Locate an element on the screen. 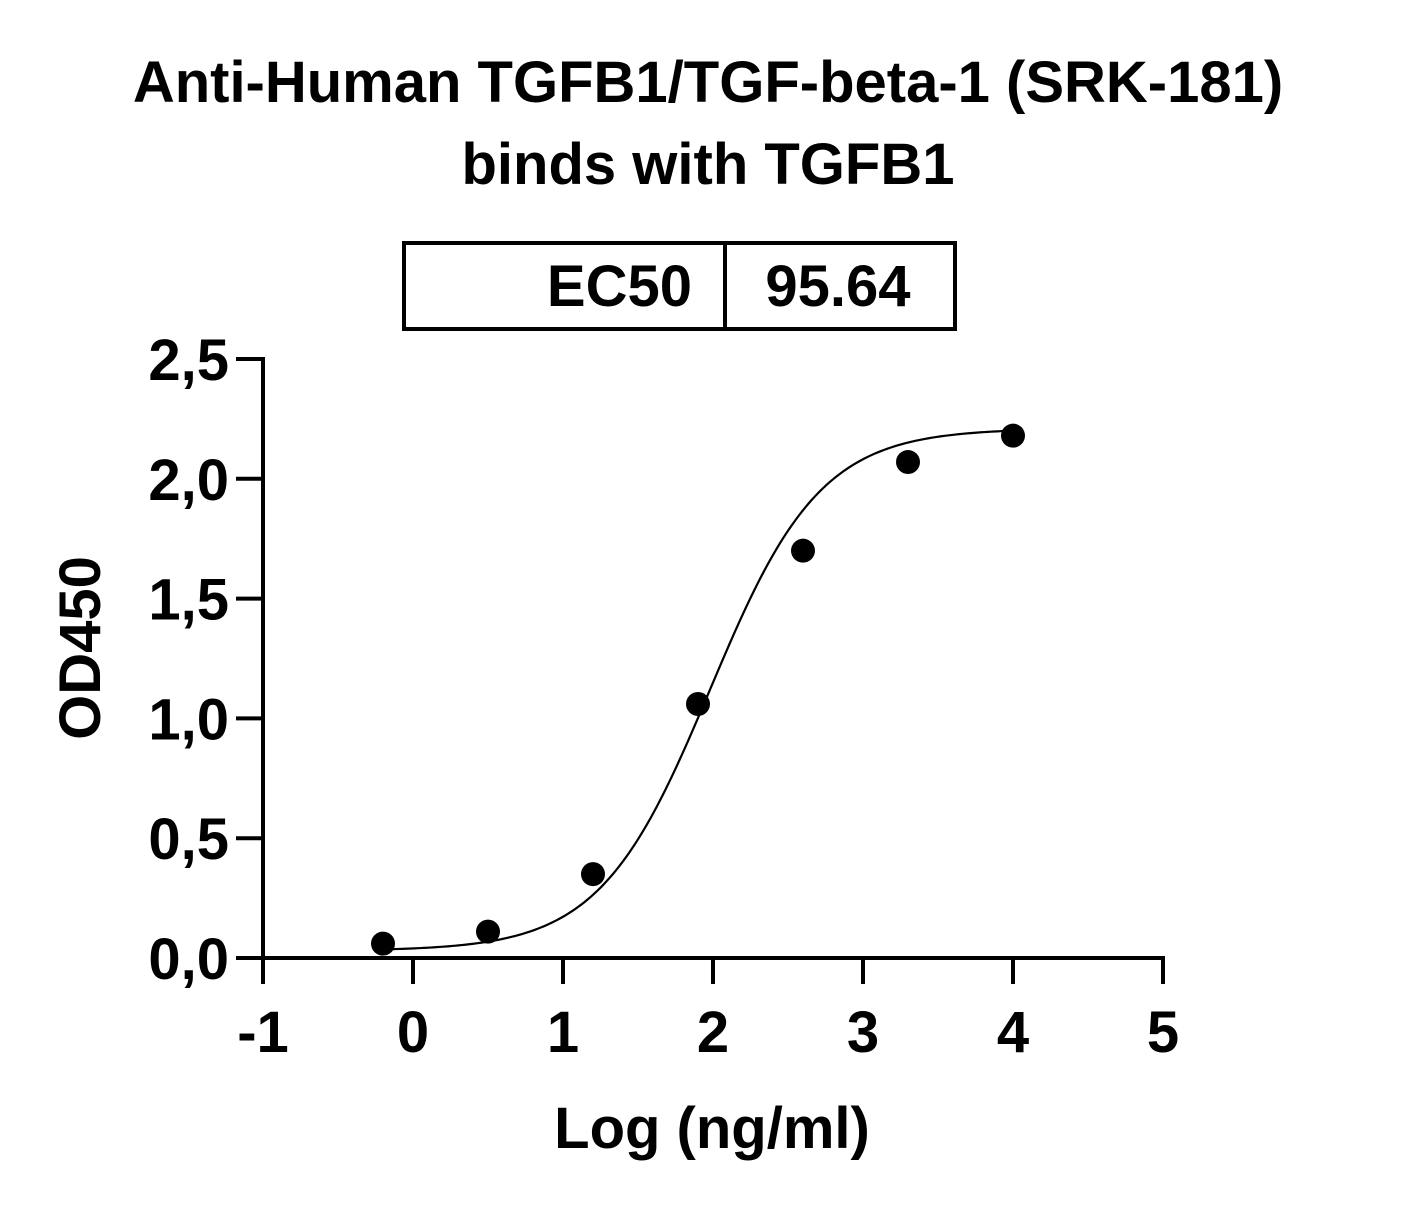  y-tick-label: 1,5 is located at coordinates (188, 600).